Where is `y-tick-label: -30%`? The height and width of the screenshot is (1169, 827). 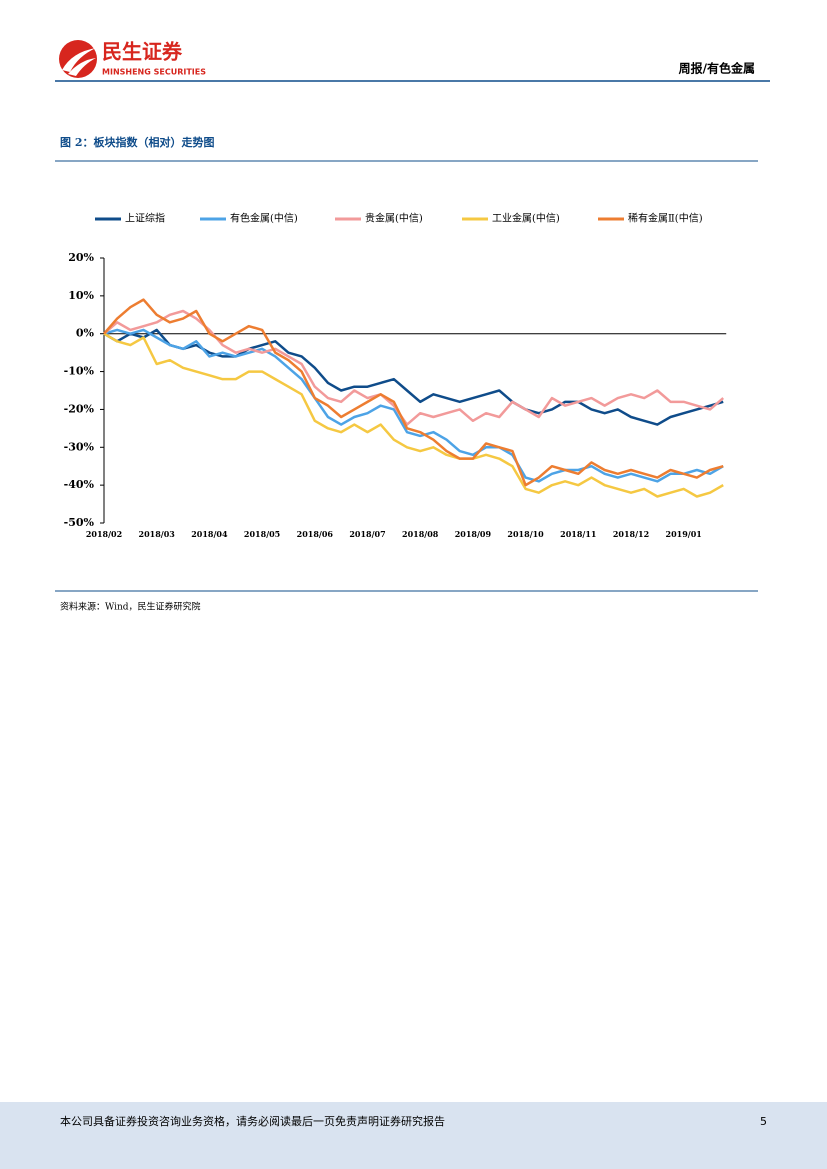
y-tick-label: -30% is located at coordinates (79, 446).